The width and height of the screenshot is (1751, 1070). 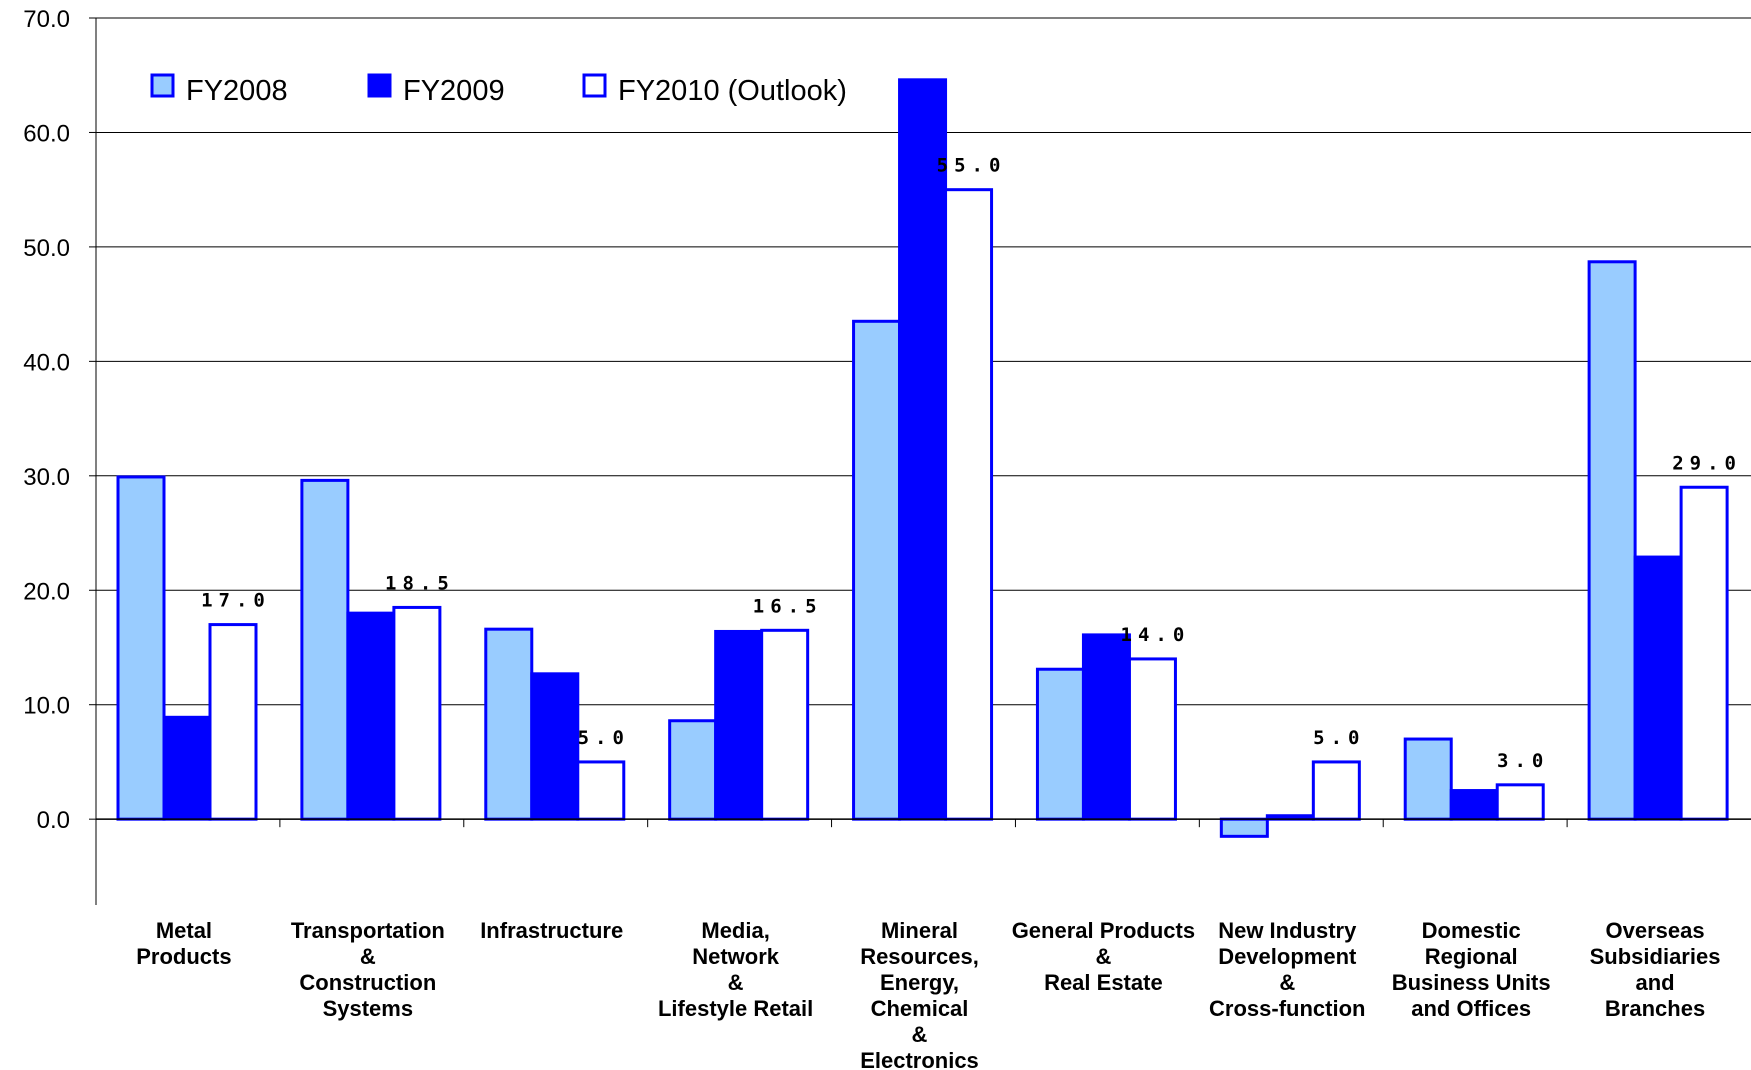 I want to click on category-label: Infrastructure, so click(x=551, y=930).